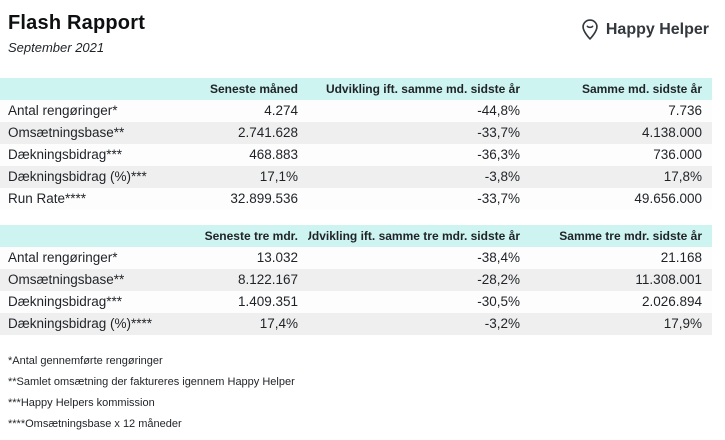 Image resolution: width=725 pixels, height=440 pixels. Describe the element at coordinates (419, 111) in the screenshot. I see `cell-value: -44,8%` at that location.